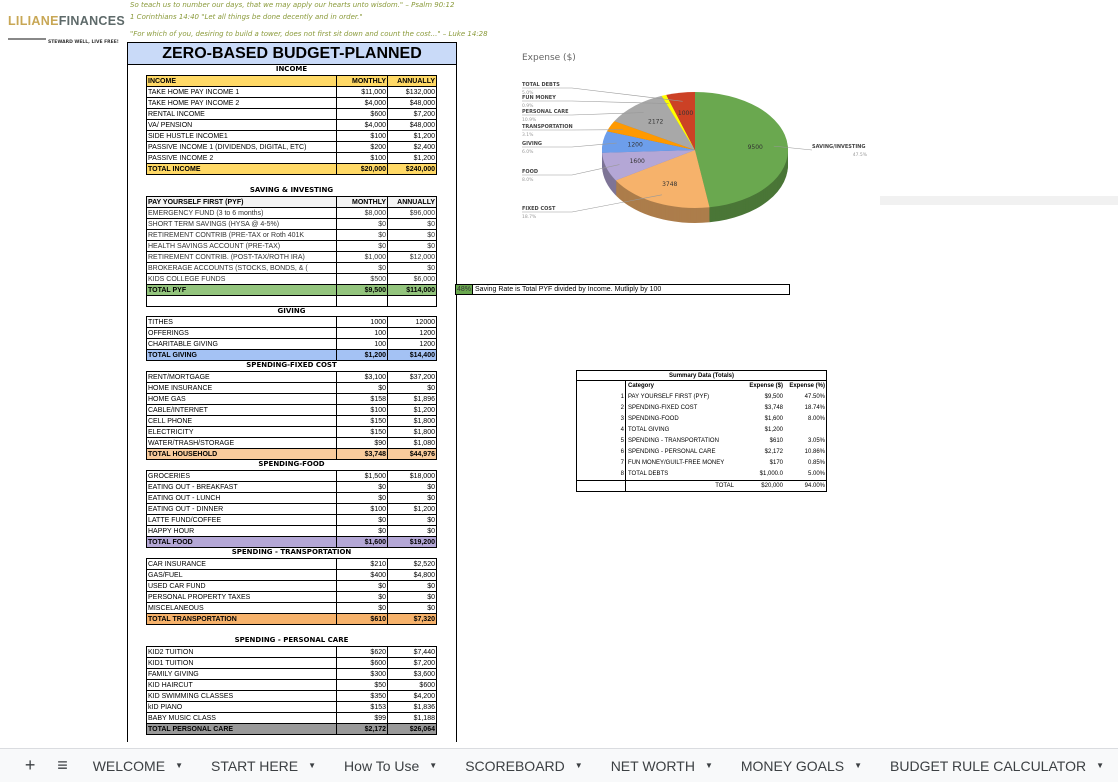 Image resolution: width=1118 pixels, height=782 pixels. Describe the element at coordinates (362, 454) in the screenshot. I see `monthly-value: $3,748` at that location.